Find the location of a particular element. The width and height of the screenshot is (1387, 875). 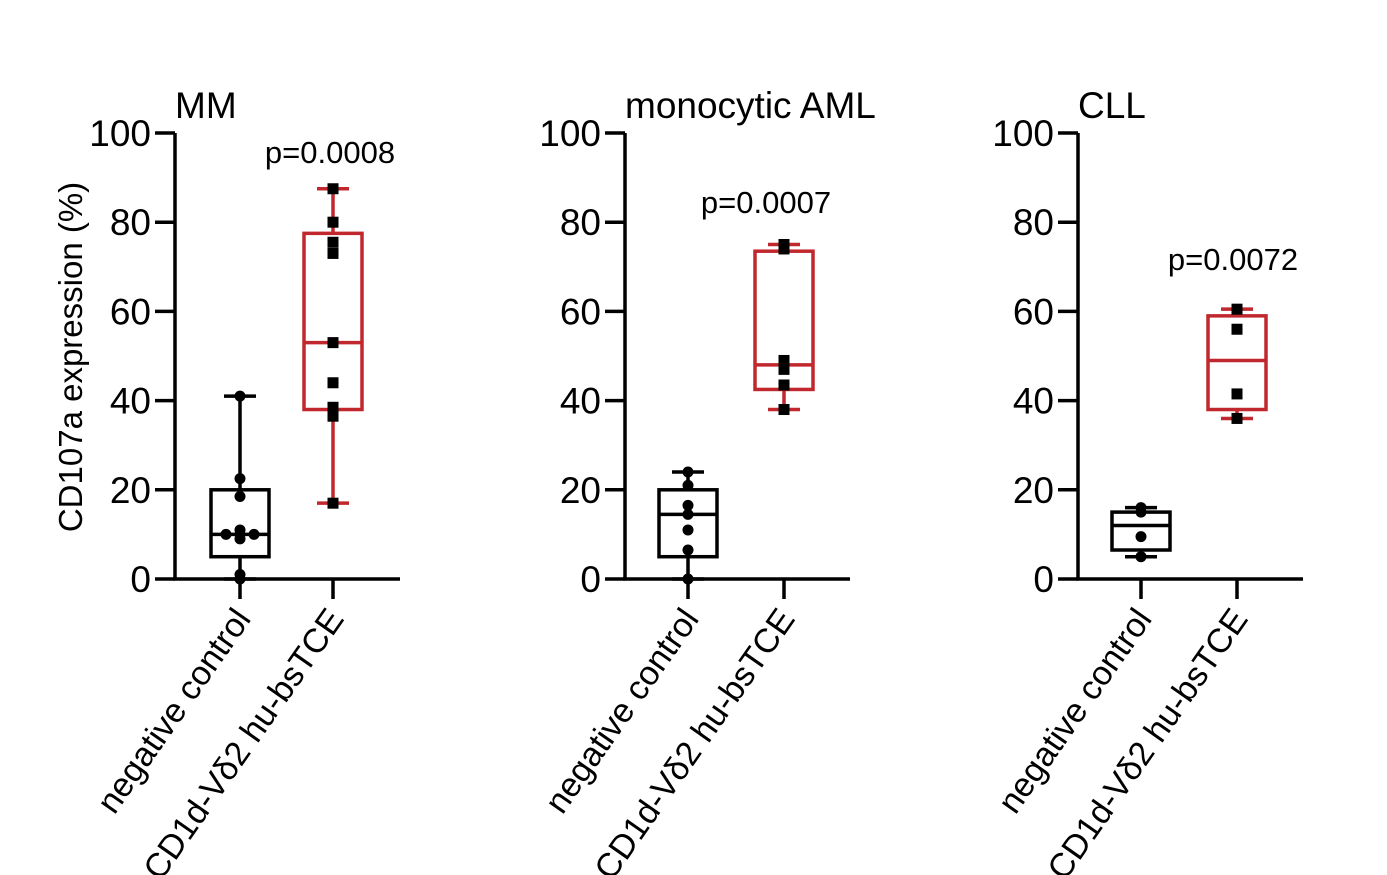

panel-3-treatment-box is located at coordinates (1237, 363).